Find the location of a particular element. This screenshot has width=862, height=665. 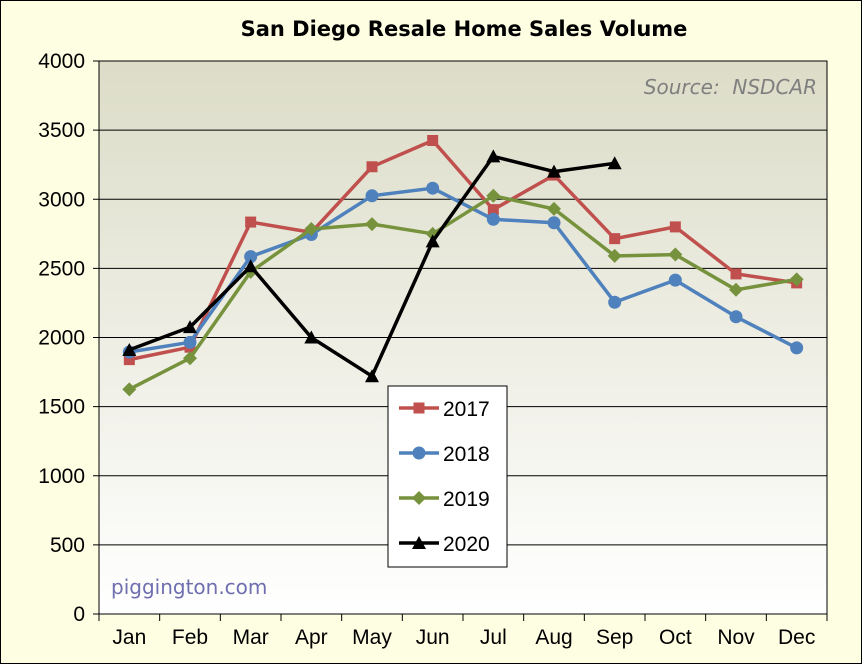

data-point-2019-Apr is located at coordinates (311, 228).